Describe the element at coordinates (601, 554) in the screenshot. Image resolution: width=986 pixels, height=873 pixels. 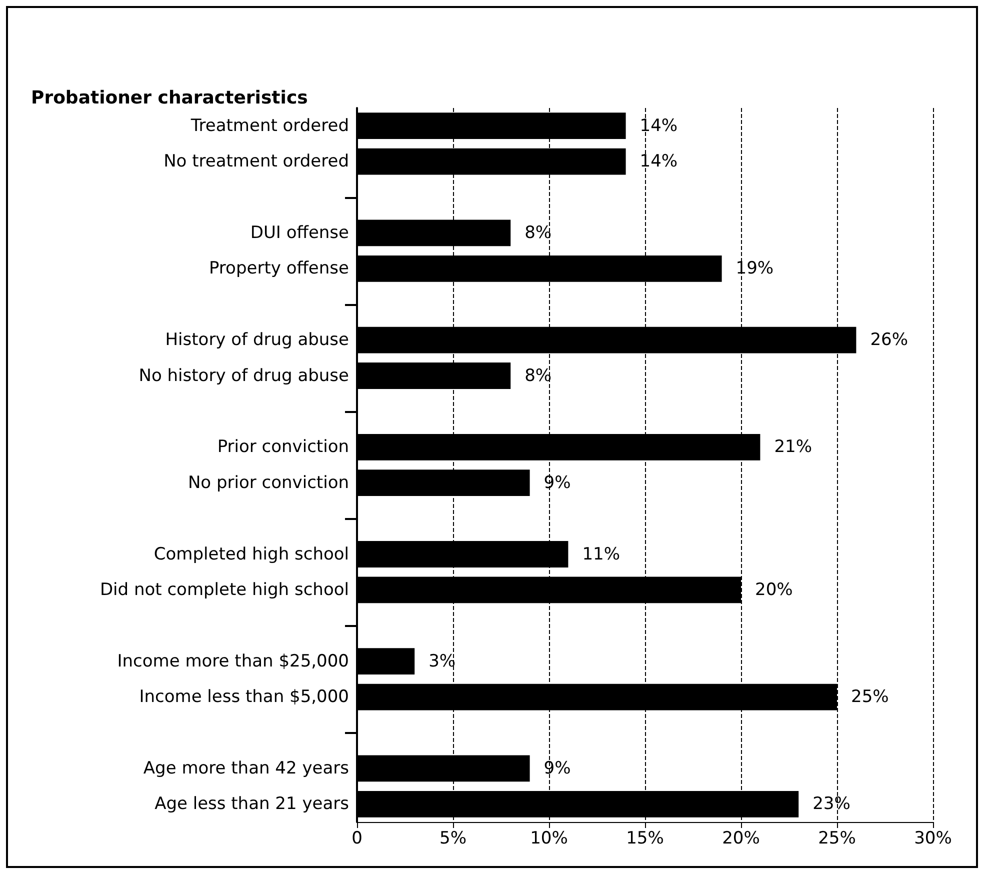
I see `data-label: 11%` at that location.